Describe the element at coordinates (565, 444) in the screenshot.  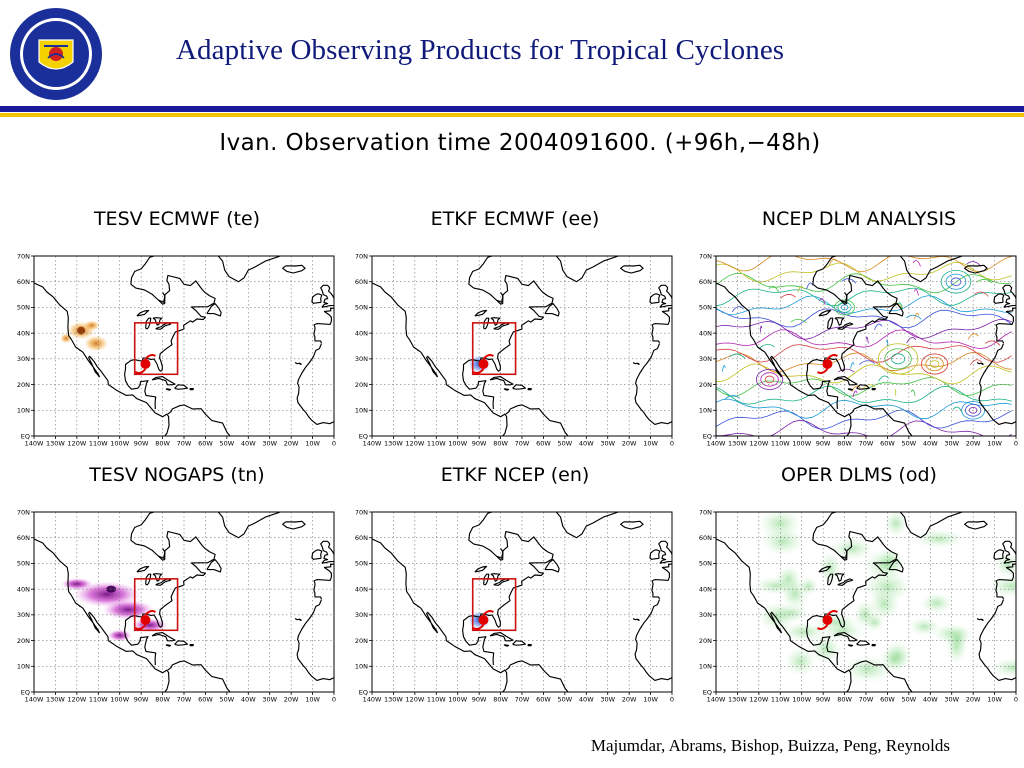
I see `lon-label: 50W` at that location.